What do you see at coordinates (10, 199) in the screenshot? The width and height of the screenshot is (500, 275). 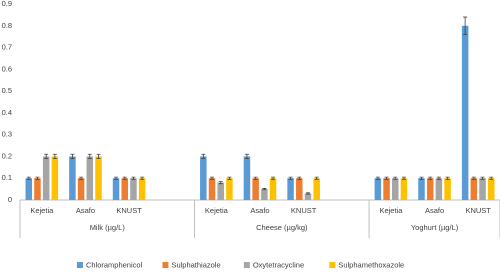 I see `y-tick-label: 0` at bounding box center [10, 199].